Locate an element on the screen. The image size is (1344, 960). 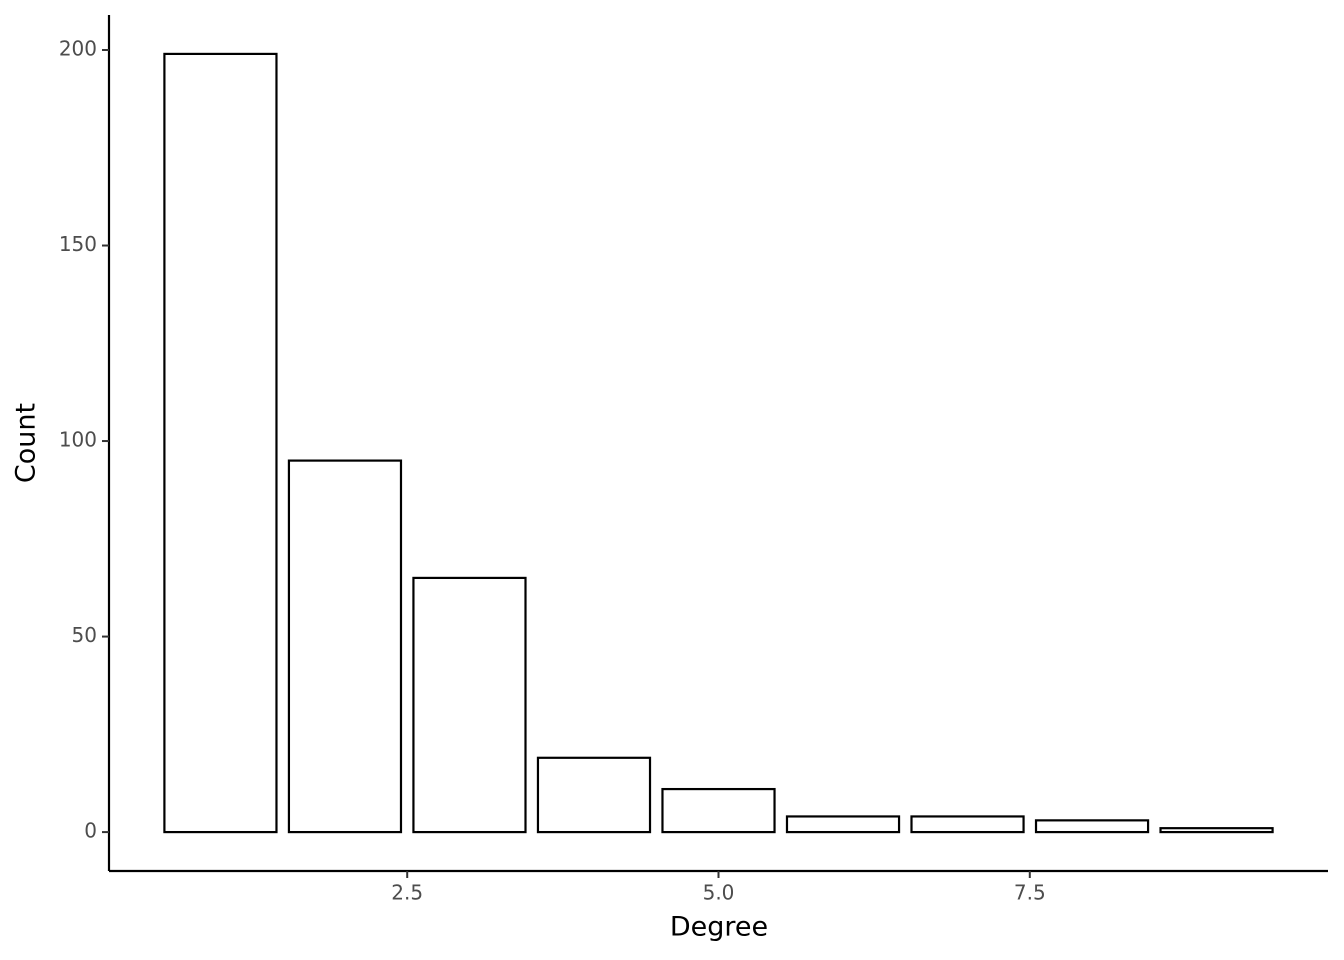
x-tick-label: 5.0 is located at coordinates (719, 893).